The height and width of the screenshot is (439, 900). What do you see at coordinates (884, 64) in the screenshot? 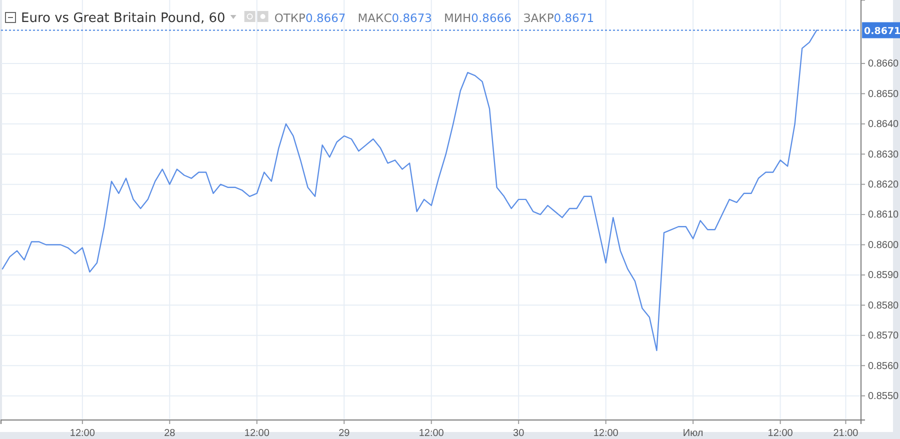
I see `y-tick-label: 0.8660` at bounding box center [884, 64].